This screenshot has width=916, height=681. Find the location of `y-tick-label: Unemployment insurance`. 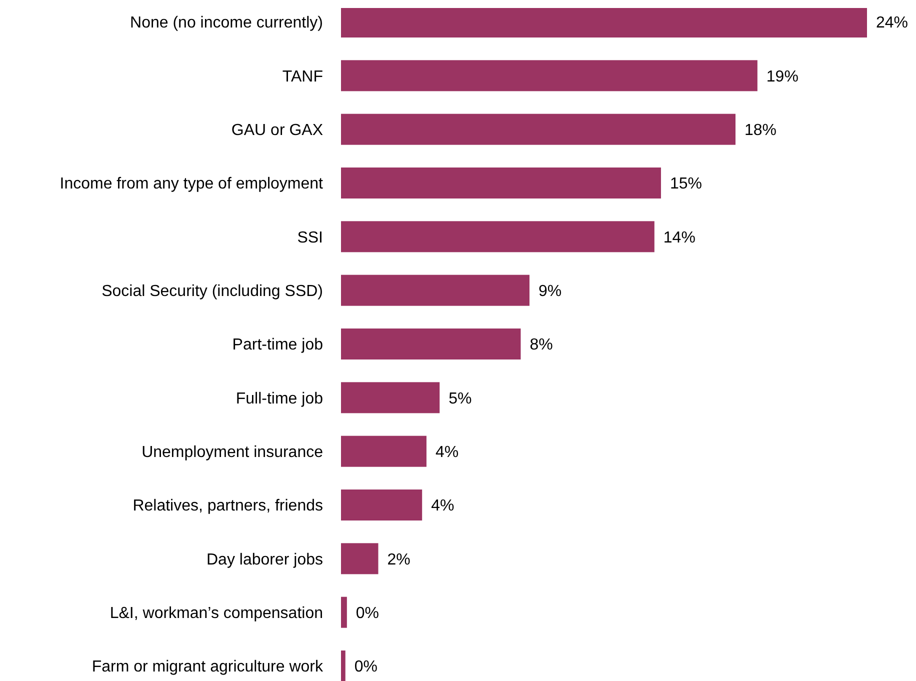

y-tick-label: Unemployment insurance is located at coordinates (233, 452).